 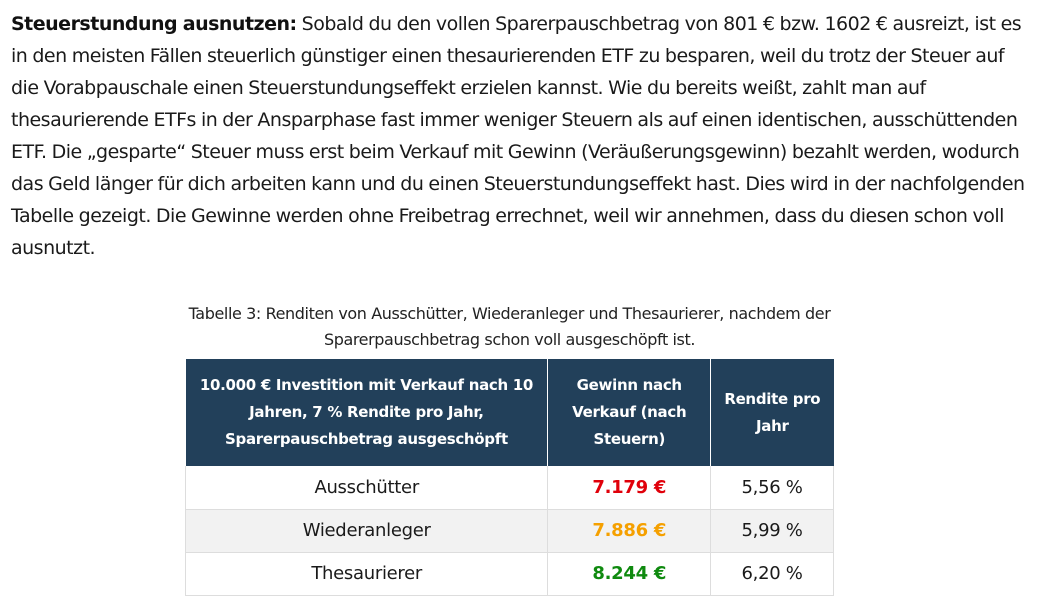 I want to click on cell-gain: 7.886 €, so click(x=629, y=531).